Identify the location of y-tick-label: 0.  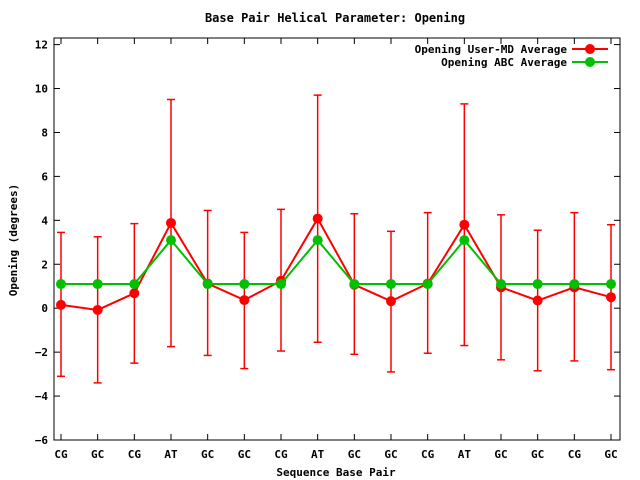
(44, 308).